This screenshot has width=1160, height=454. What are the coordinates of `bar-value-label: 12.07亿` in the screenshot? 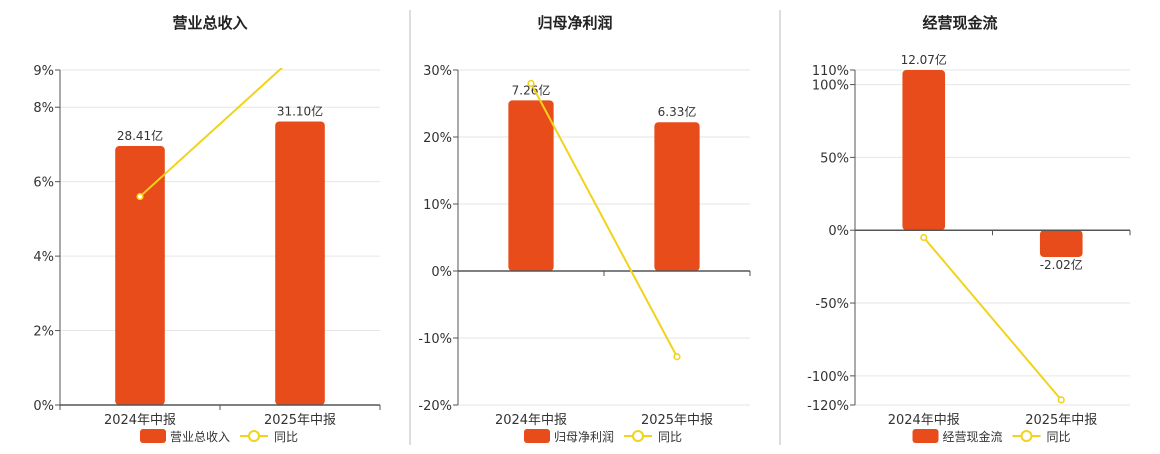 It's located at (924, 59).